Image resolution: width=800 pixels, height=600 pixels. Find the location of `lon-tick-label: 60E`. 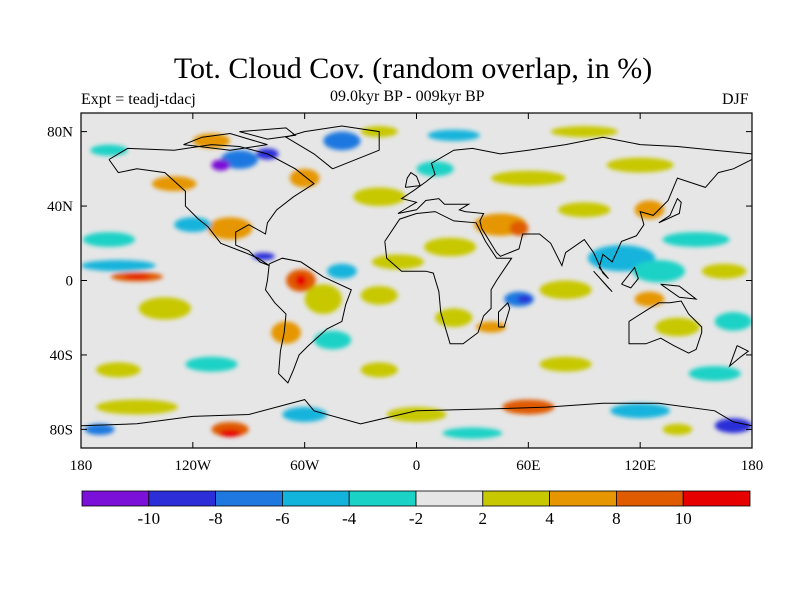

lon-tick-label: 60E is located at coordinates (528, 466).